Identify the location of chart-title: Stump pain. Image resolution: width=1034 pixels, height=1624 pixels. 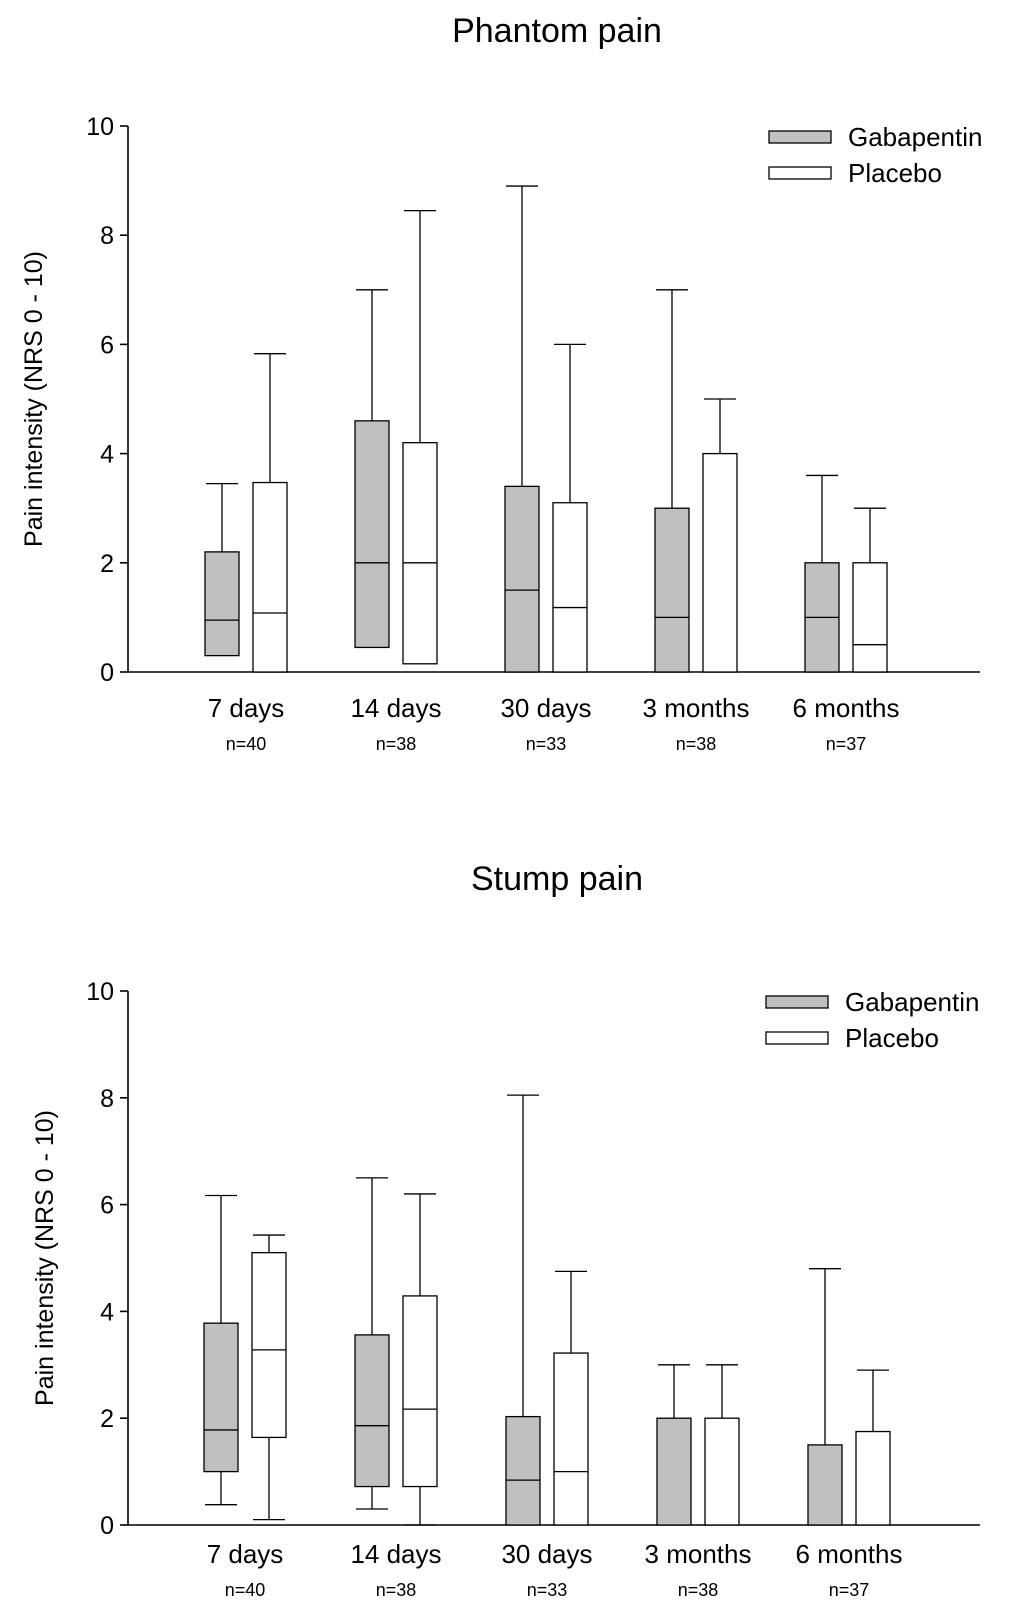
(557, 879).